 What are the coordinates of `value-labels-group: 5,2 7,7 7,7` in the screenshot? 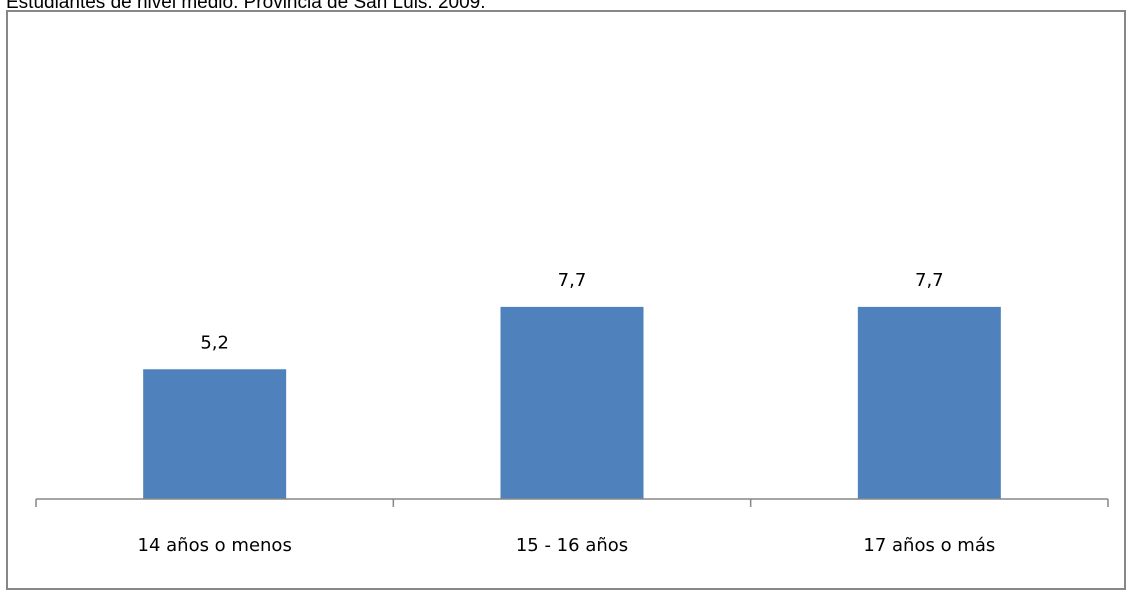 It's located at (571, 311).